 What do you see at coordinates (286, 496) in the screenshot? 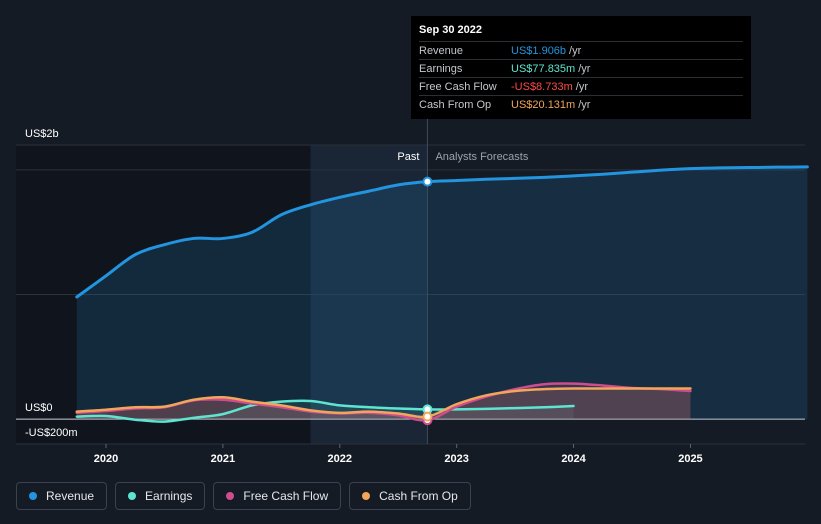
I see `legend-label: Free Cash Flow` at bounding box center [286, 496].